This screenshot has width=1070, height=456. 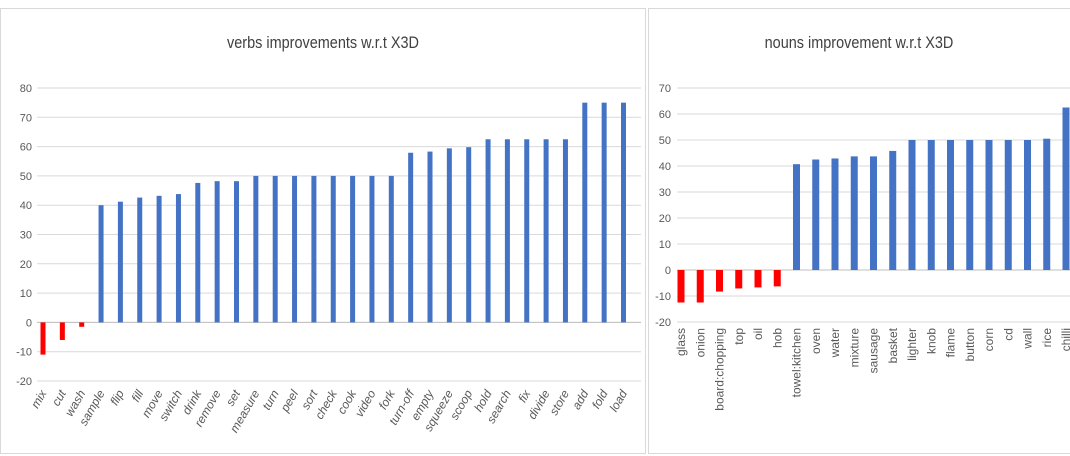 I want to click on category-label: sausage, so click(x=874, y=351).